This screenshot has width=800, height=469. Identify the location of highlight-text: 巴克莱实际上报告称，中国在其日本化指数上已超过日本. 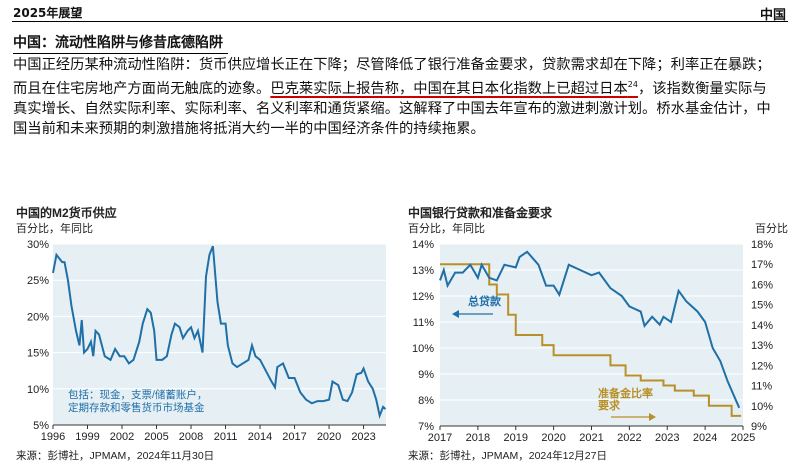
(449, 88).